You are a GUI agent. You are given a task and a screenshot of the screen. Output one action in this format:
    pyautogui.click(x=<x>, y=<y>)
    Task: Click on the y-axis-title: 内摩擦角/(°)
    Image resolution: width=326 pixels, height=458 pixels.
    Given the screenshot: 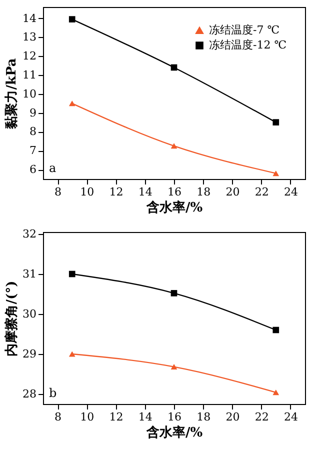 What is the action you would take?
    pyautogui.click(x=12, y=318)
    